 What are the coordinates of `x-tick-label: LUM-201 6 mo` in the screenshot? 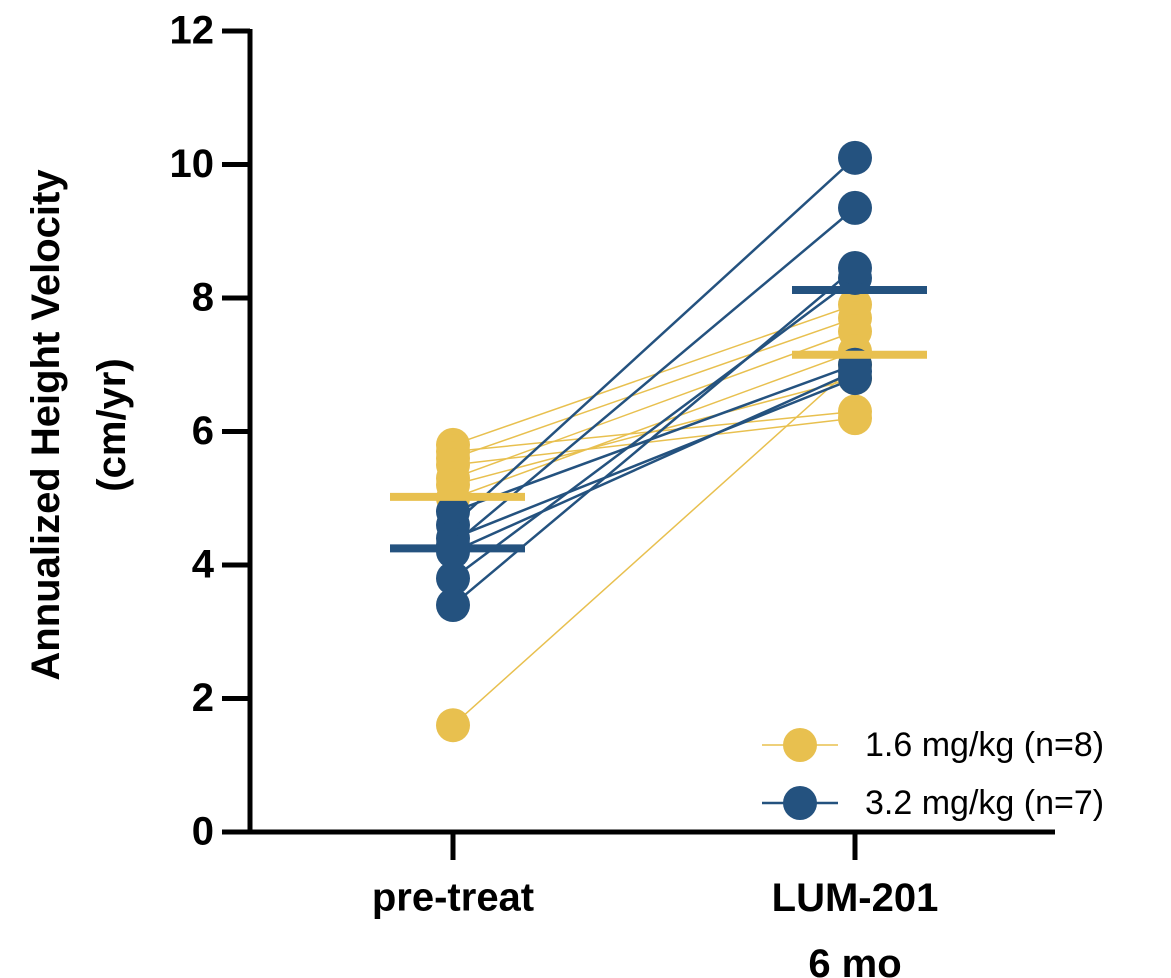 It's located at (855, 927).